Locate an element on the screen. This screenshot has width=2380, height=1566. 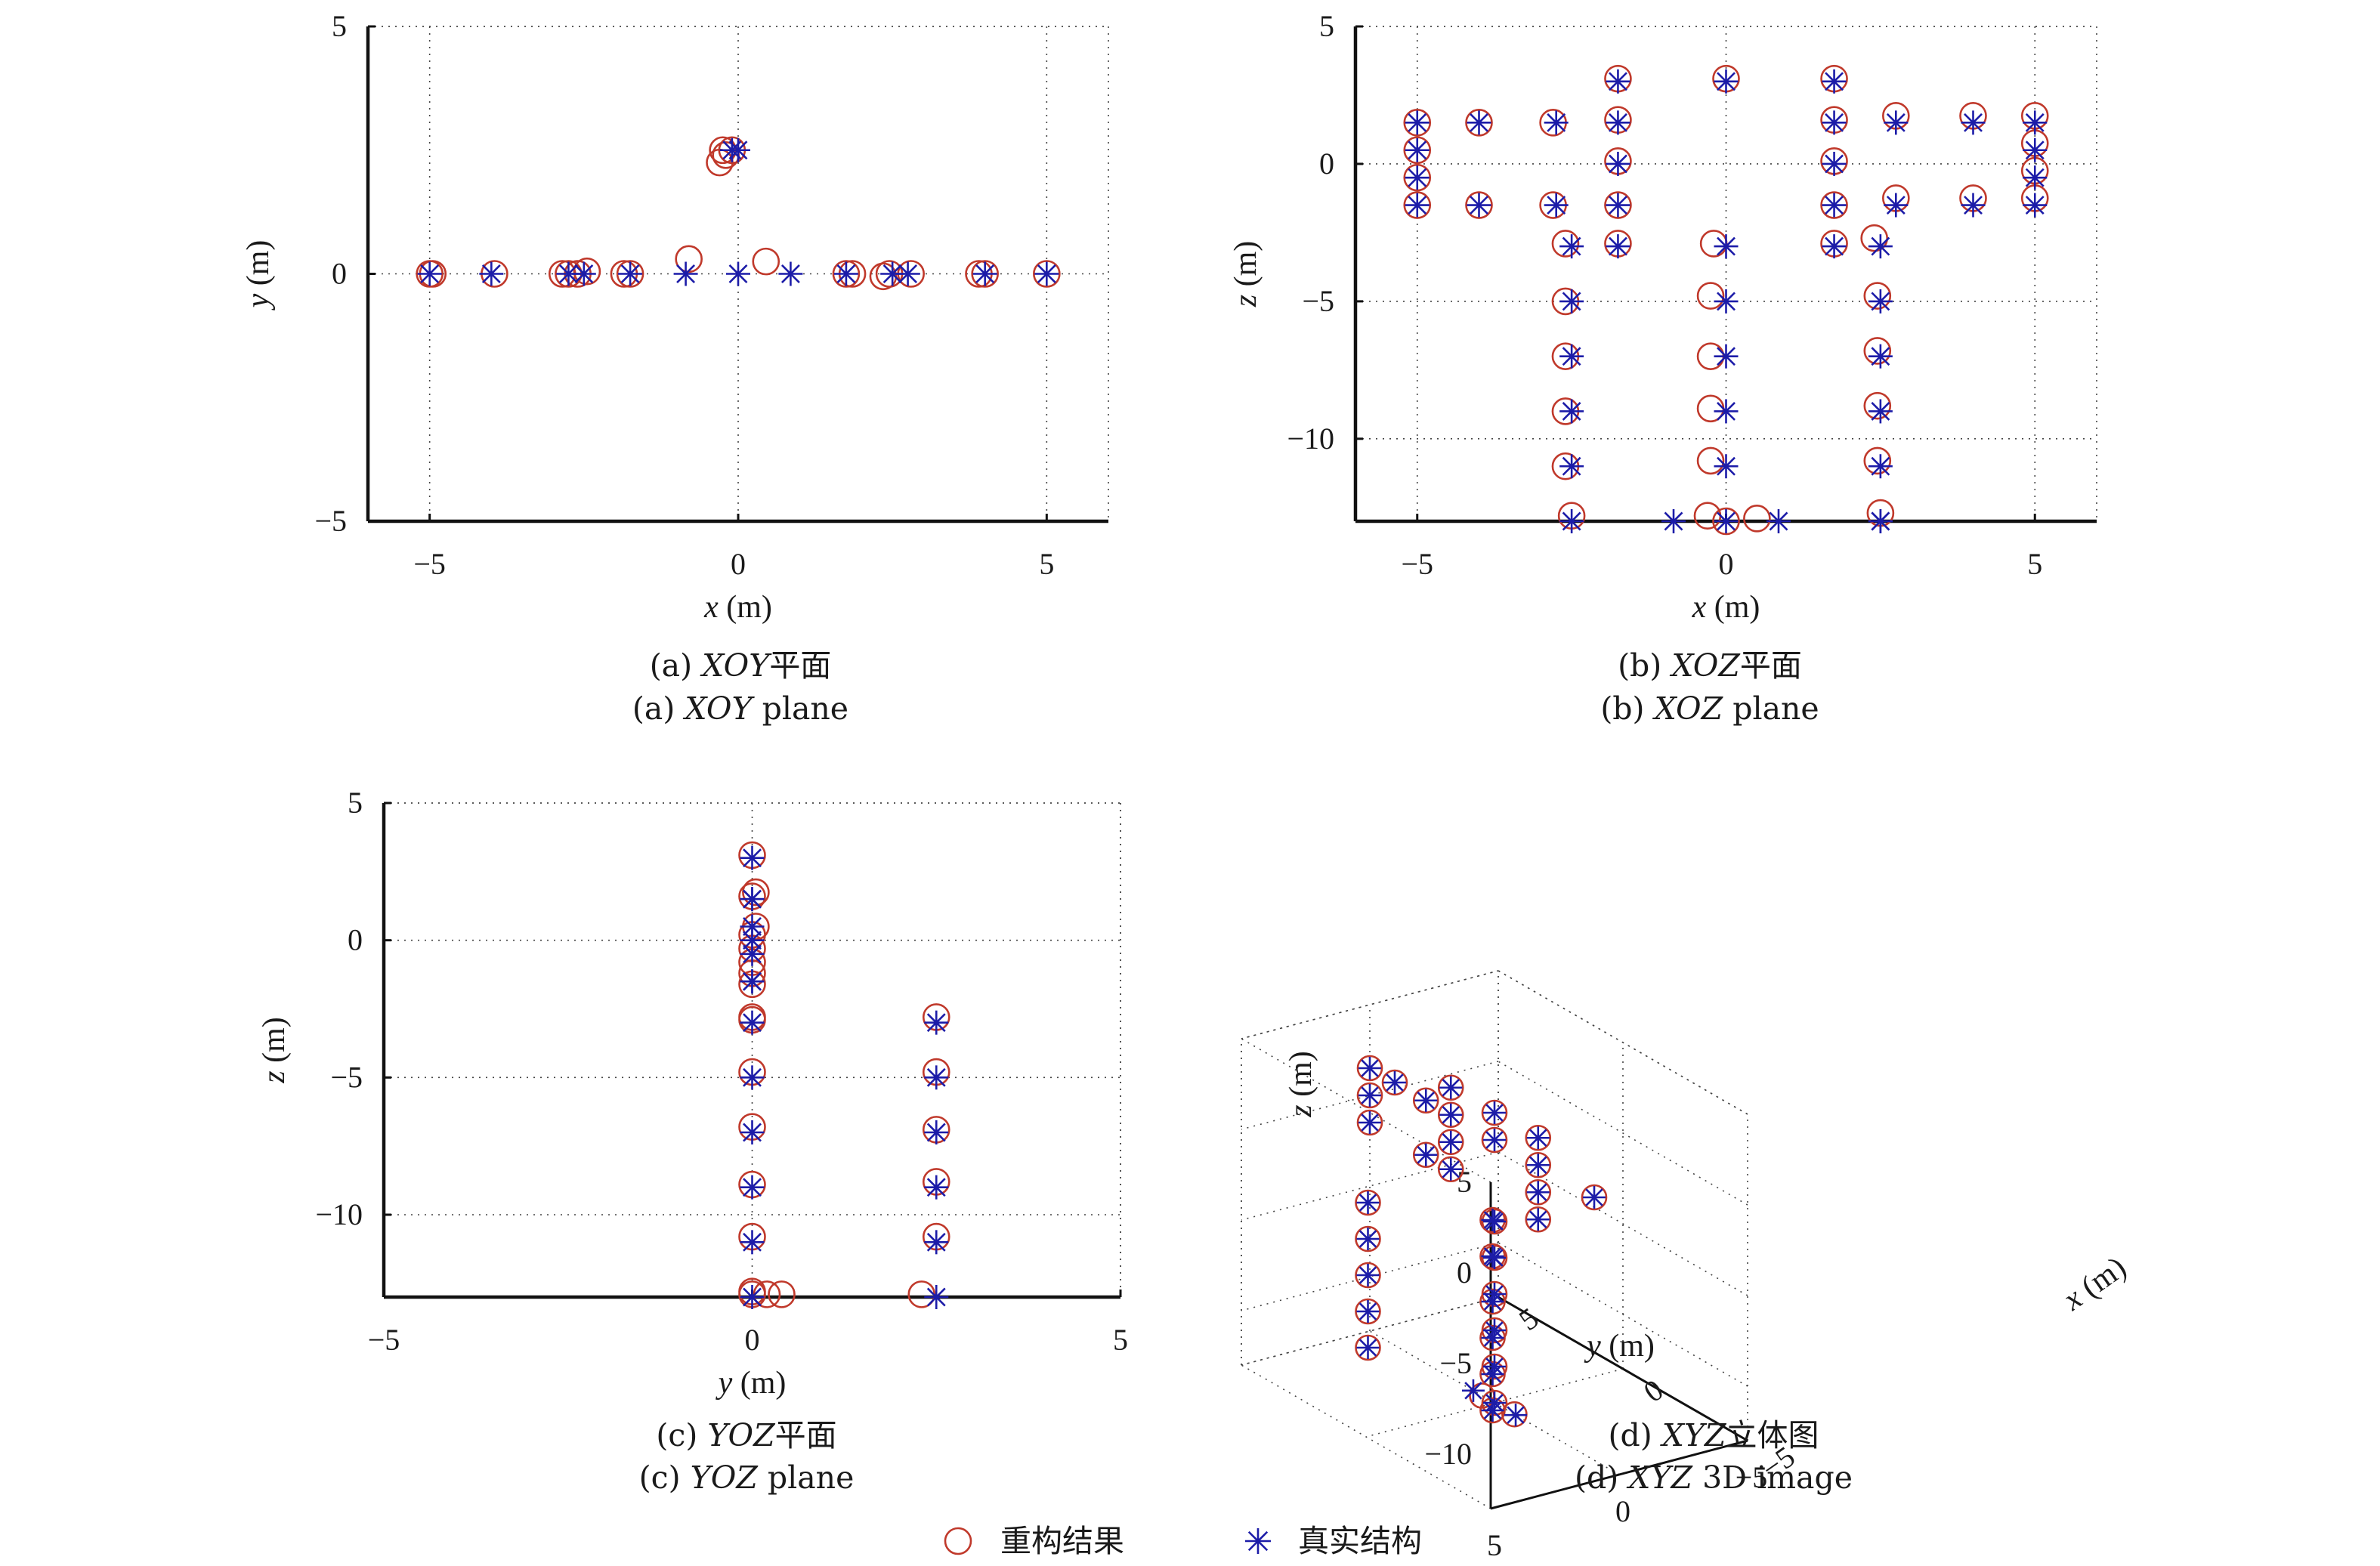
legend-circle-marker is located at coordinates (958, 1541).